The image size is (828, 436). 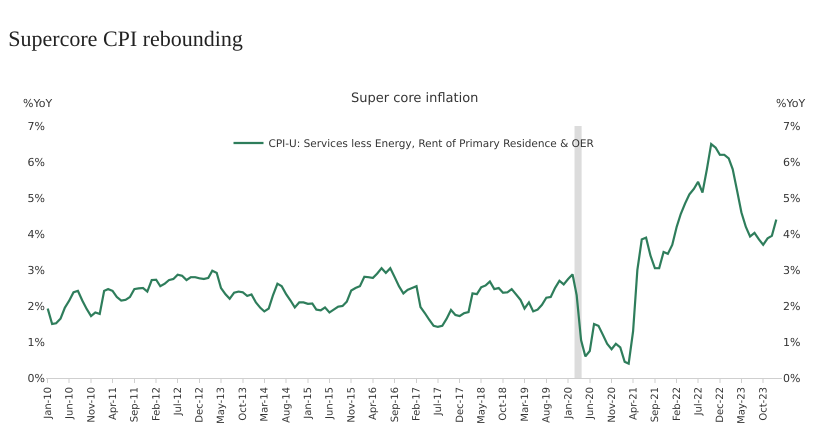 What do you see at coordinates (791, 198) in the screenshot?
I see `y2-tick-label: 5%` at bounding box center [791, 198].